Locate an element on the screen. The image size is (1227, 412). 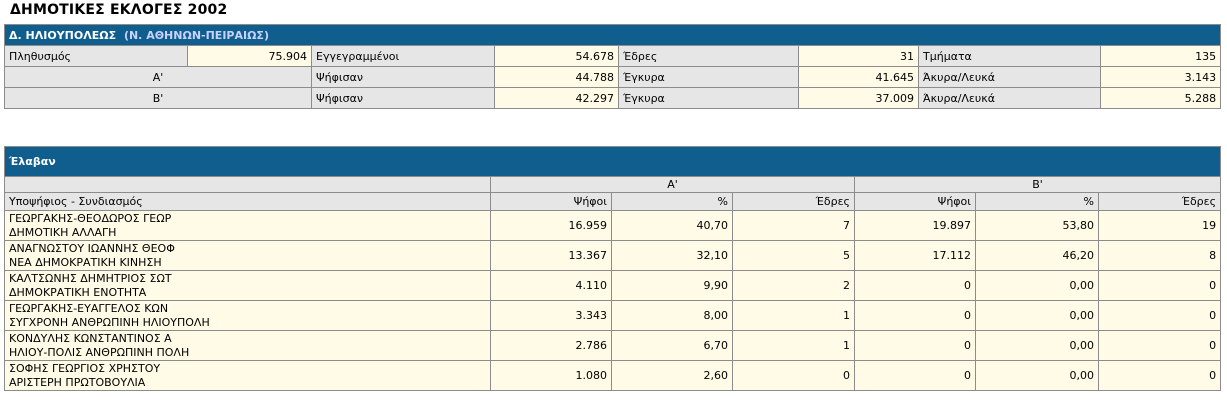
candidate-name: ΚΟΝΔΥΛΗΣ ΚΩΝΣΤΑΝΤΙΝΟΣ Α is located at coordinates (90, 338).